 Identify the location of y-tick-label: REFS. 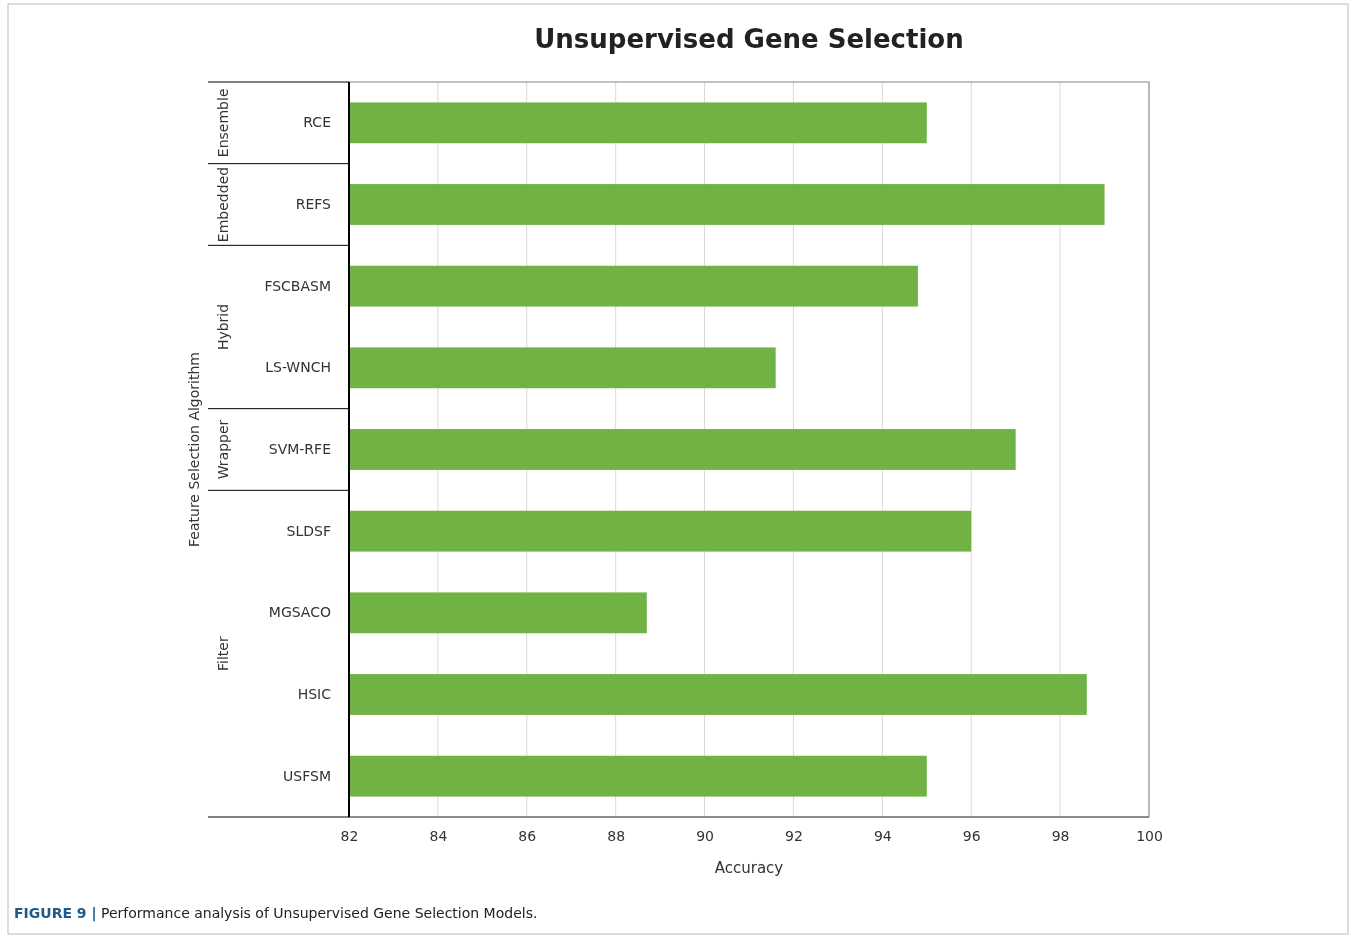
(313, 203).